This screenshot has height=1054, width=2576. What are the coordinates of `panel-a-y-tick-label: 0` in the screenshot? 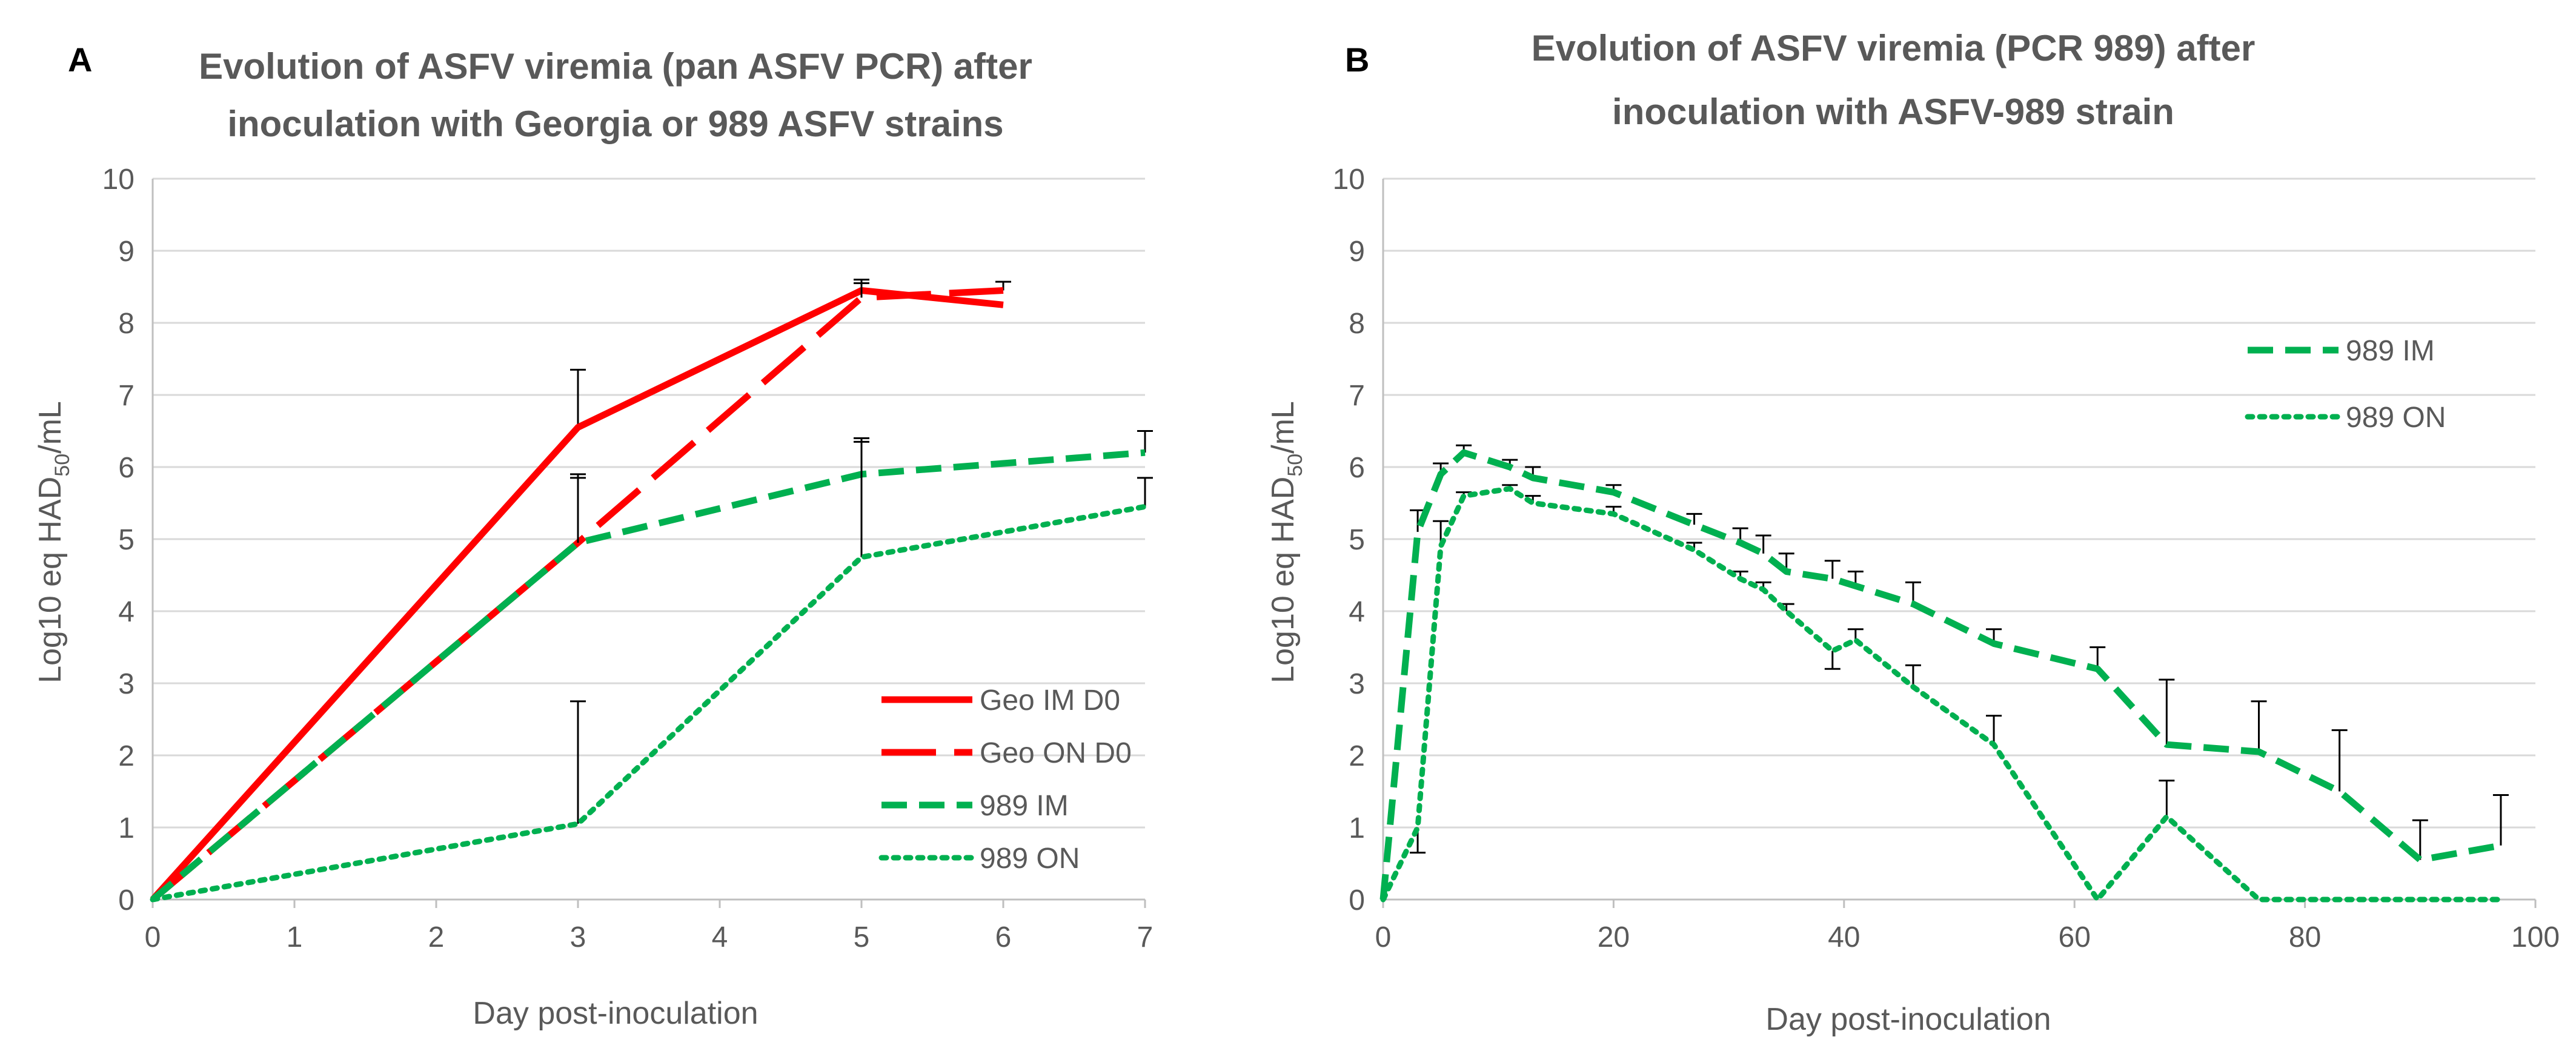 It's located at (126, 900).